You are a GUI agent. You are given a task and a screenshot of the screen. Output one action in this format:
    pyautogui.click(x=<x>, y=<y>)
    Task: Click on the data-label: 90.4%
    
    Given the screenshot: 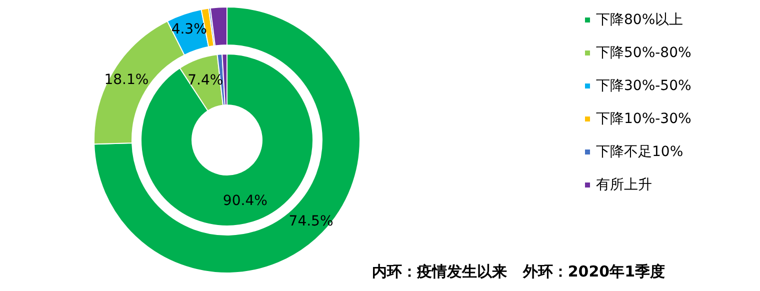 What is the action you would take?
    pyautogui.click(x=245, y=200)
    